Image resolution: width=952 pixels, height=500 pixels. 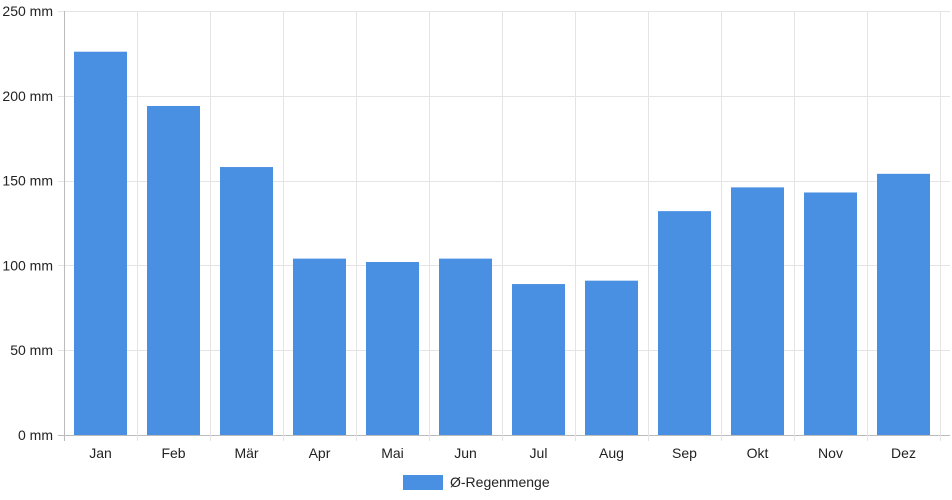 I want to click on y-axis-tick-labels: 0 mm 50 mm 100 mm 150 mm 200 mm 250 mm, so click(x=27, y=223).